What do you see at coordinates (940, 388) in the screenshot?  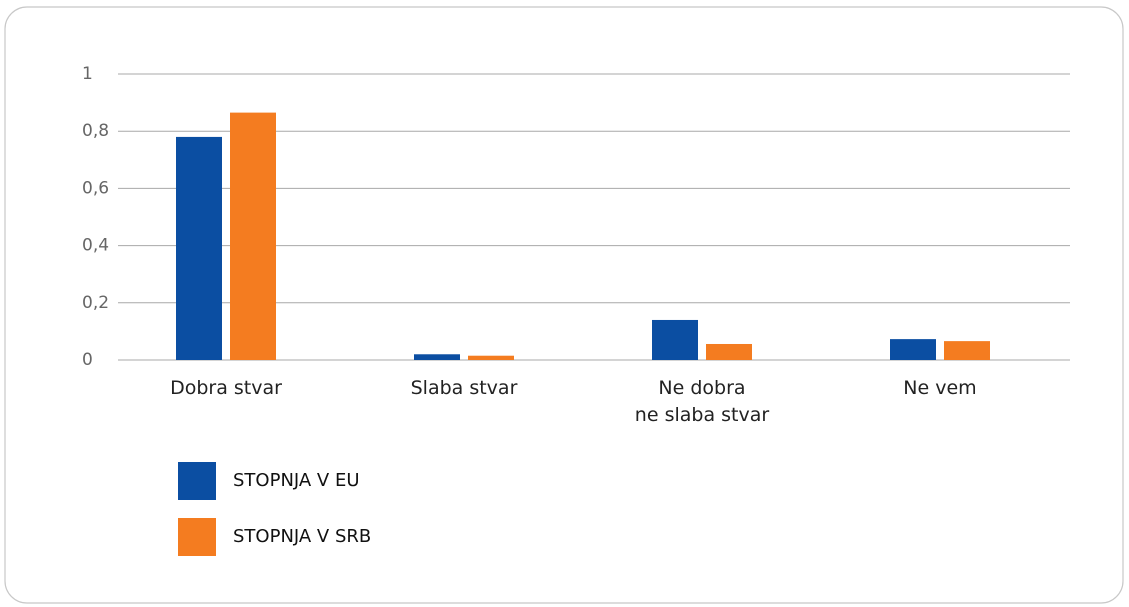 I see `x-tick-label: Ne vem` at bounding box center [940, 388].